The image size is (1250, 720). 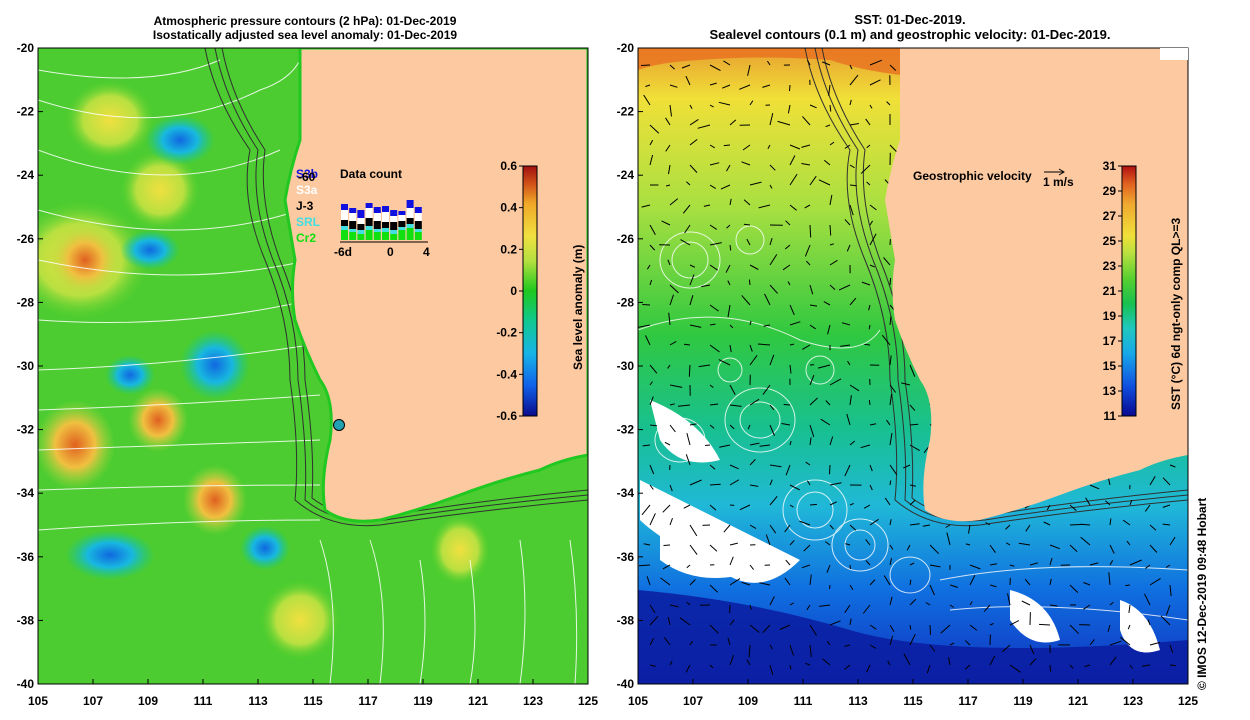 I want to click on colorbar-tick-label: 11, so click(x=1109, y=416).